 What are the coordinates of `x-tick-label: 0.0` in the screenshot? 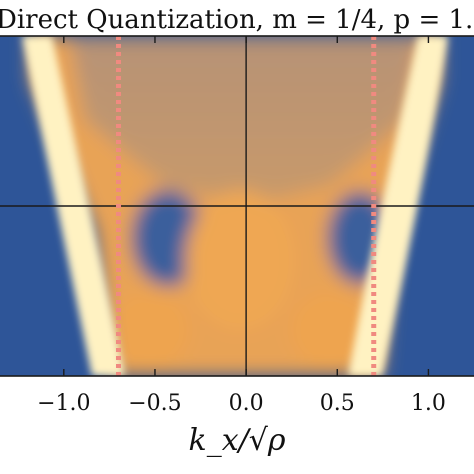 It's located at (246, 403).